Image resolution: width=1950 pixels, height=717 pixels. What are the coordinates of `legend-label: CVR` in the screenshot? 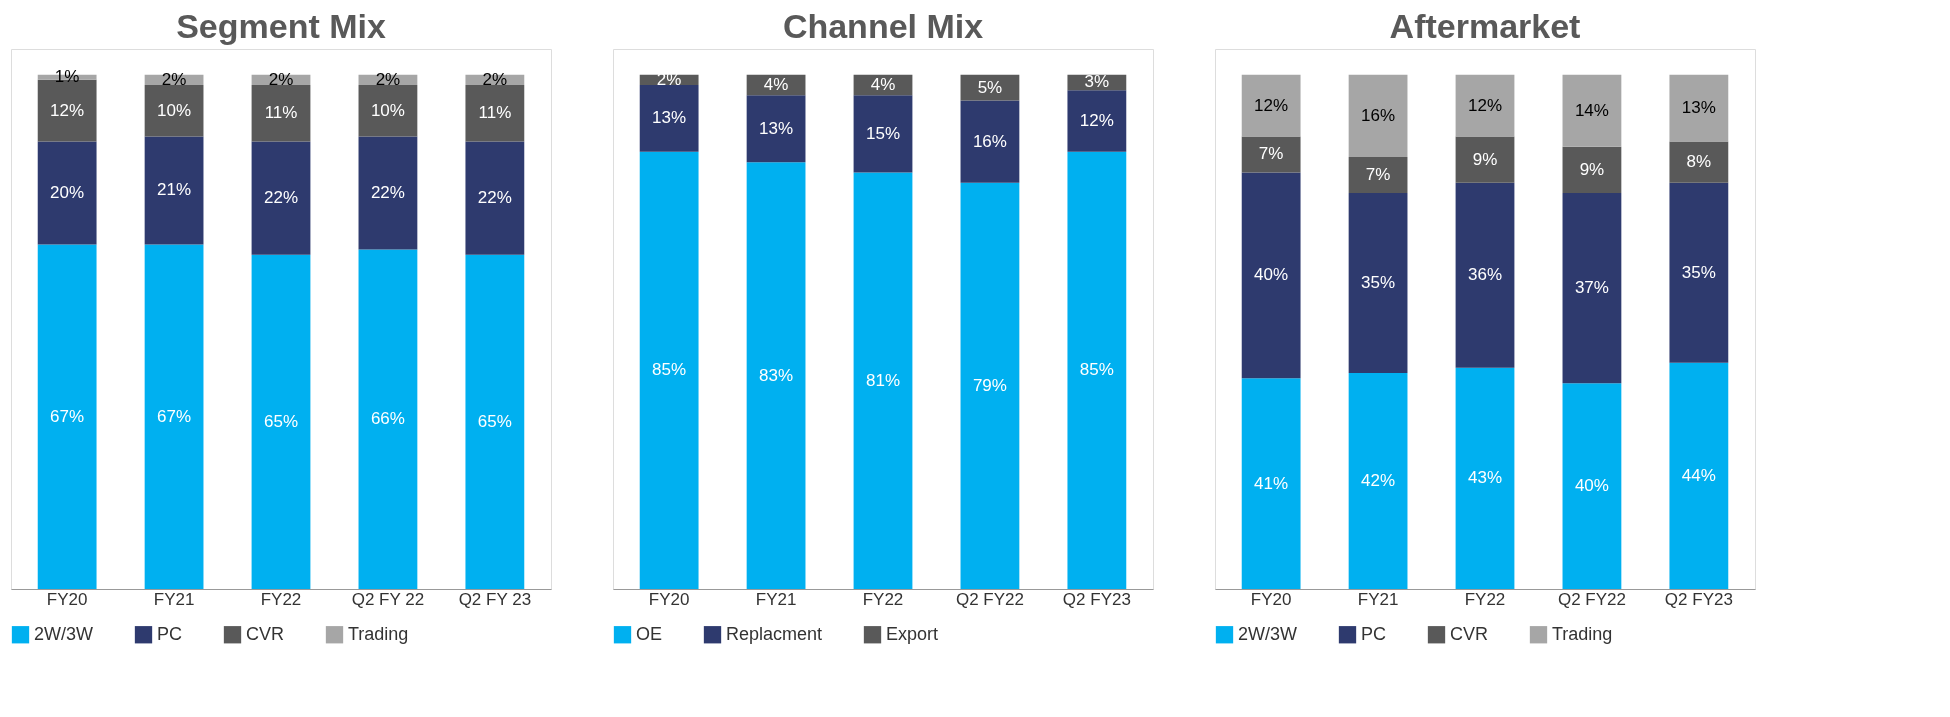 It's located at (265, 633).